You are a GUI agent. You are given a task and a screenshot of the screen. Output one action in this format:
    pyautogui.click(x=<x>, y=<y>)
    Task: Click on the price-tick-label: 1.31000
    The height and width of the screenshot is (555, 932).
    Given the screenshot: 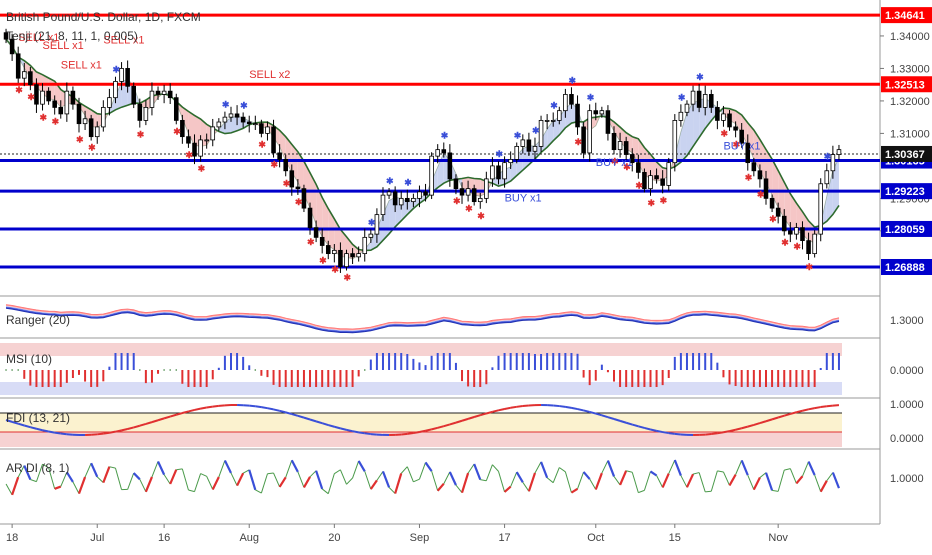 What is the action you would take?
    pyautogui.click(x=910, y=134)
    